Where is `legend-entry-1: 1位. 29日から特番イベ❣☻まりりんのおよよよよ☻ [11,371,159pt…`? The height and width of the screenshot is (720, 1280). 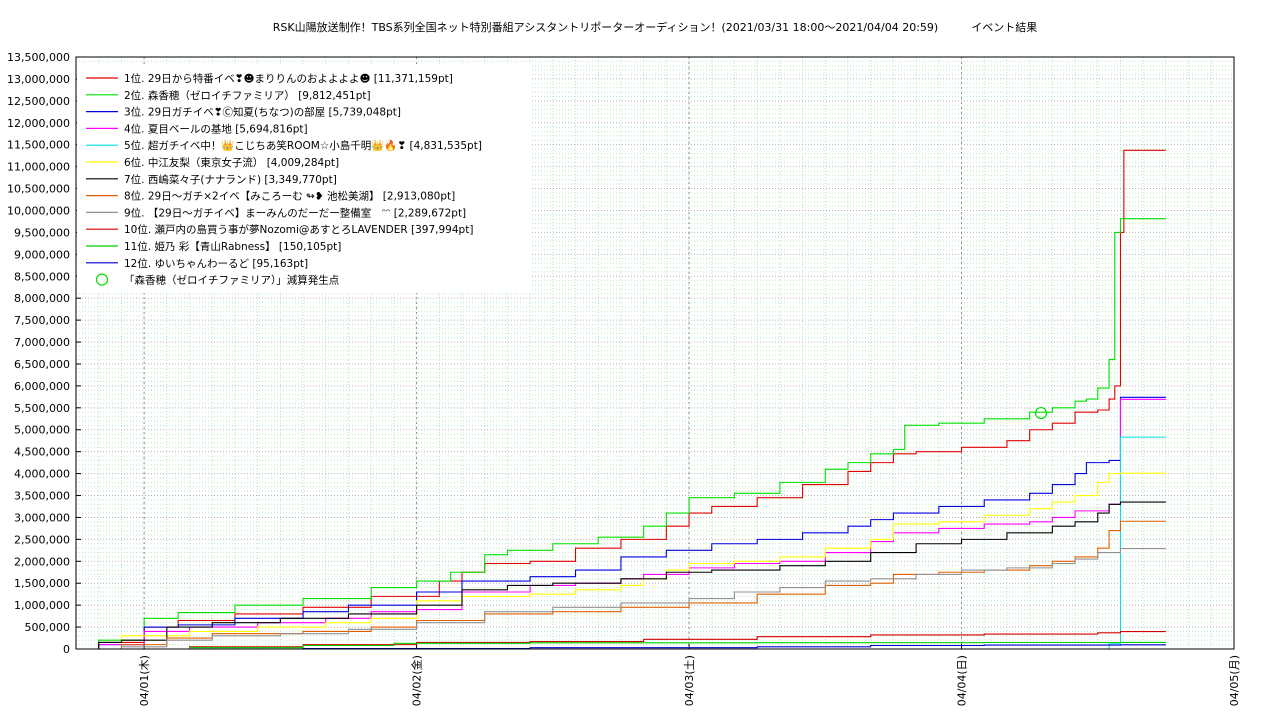 legend-entry-1: 1位. 29日から特番イベ❣☻まりりんのおよよよよ☻ [11,371,159pt… is located at coordinates (288, 78).